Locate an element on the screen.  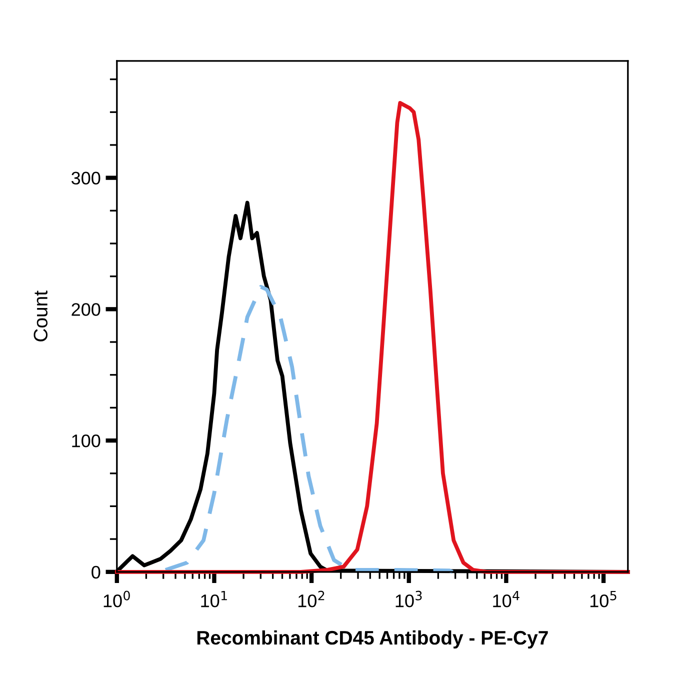
y-tick-label: 200 is located at coordinates (86, 309).